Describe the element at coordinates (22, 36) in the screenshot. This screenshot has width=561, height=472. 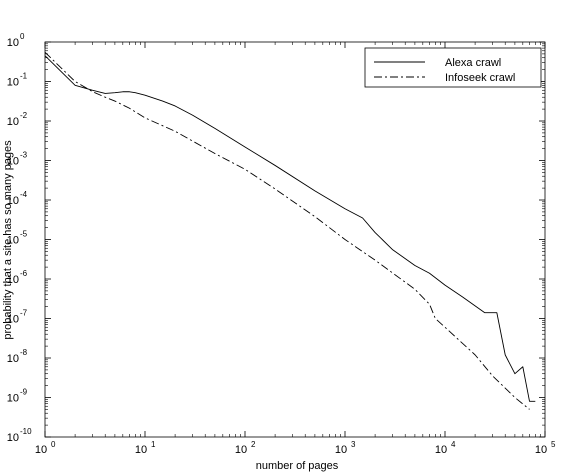
I see `y-tick-label-exponent: 0` at that location.